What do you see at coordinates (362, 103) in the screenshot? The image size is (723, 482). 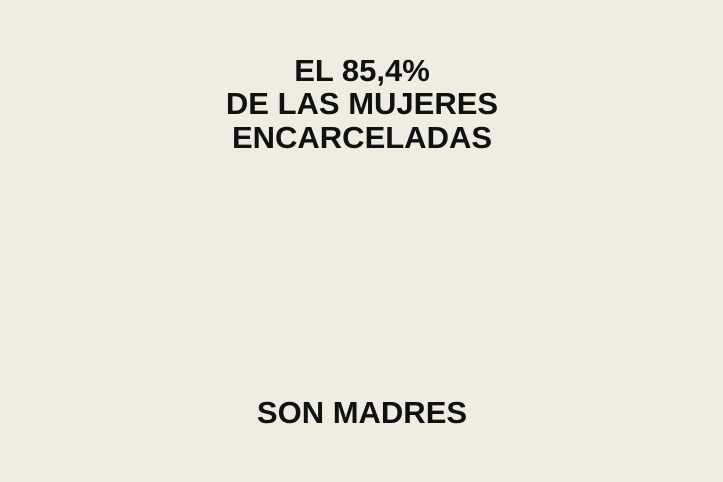 I see `title-line: DE LAS MUJERES` at bounding box center [362, 103].